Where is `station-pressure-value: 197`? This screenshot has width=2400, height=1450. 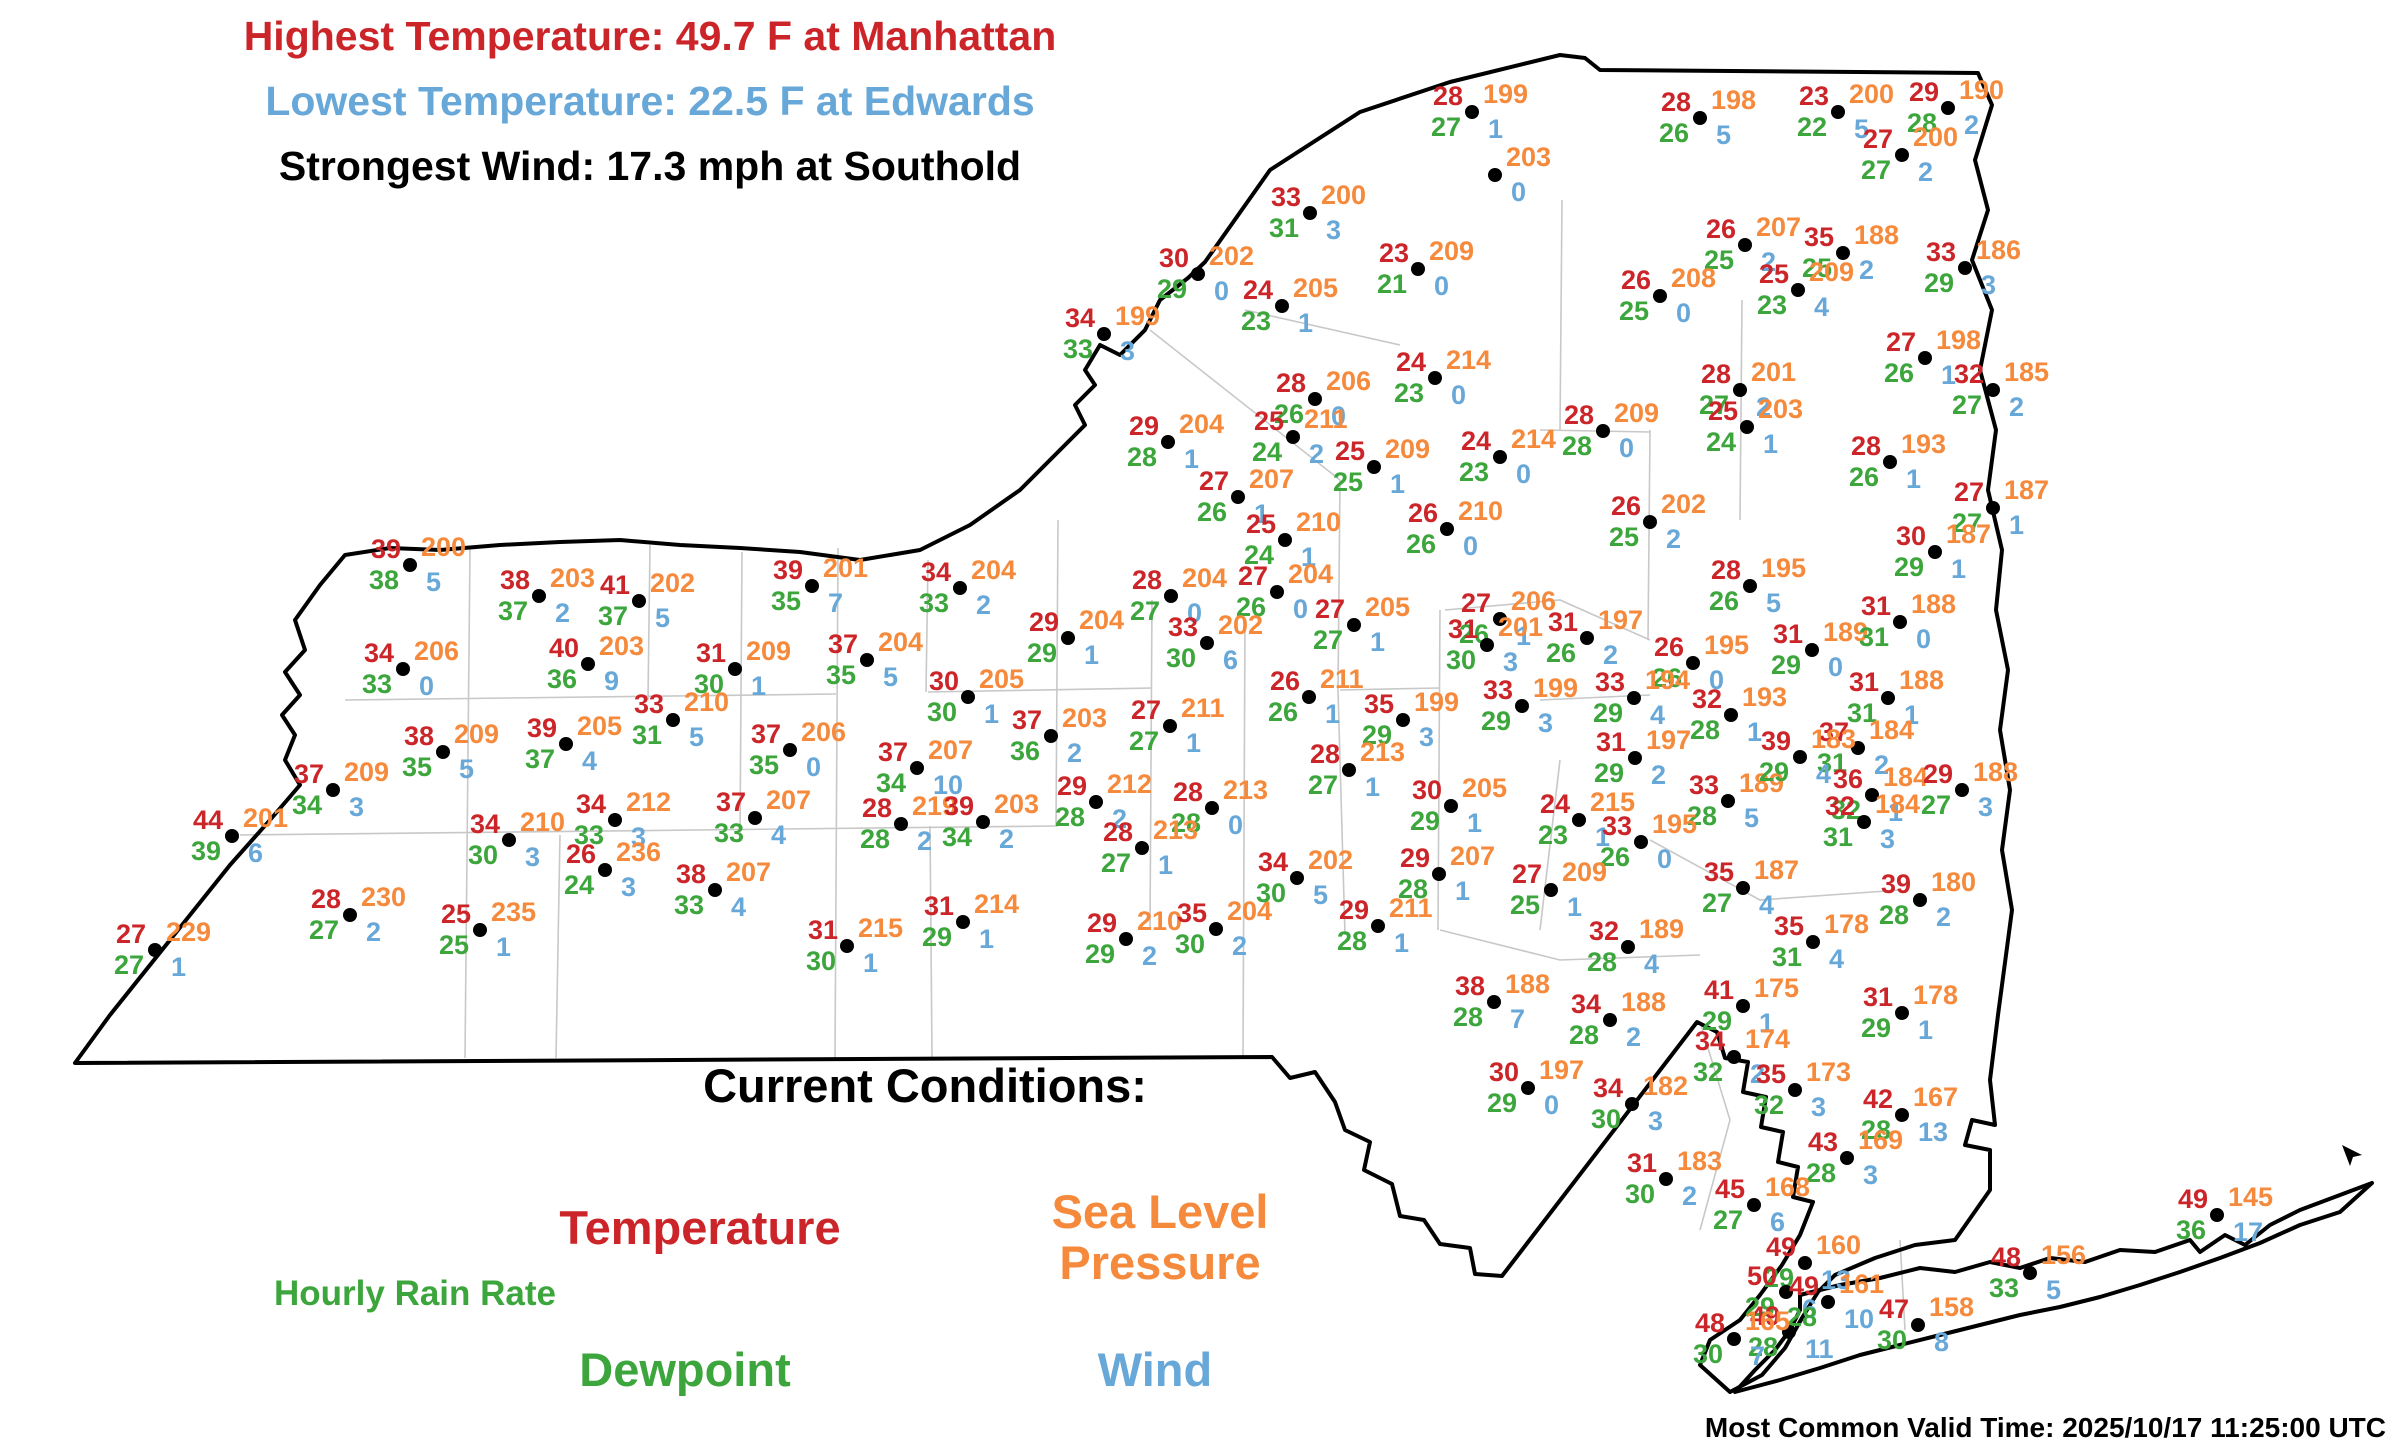
station-pressure-value: 197 is located at coordinates (1669, 740).